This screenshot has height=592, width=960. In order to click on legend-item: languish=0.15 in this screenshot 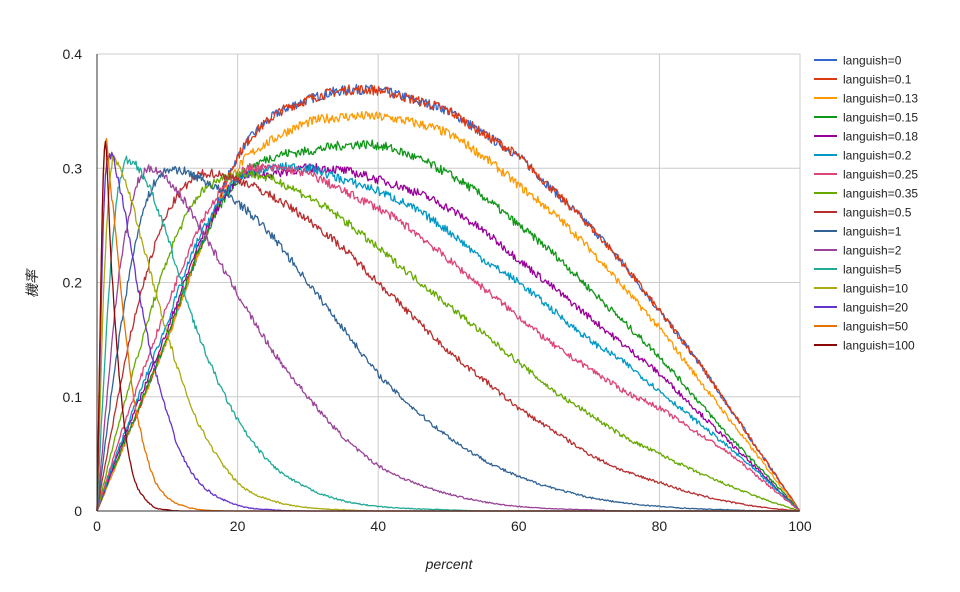, I will do `click(866, 118)`.